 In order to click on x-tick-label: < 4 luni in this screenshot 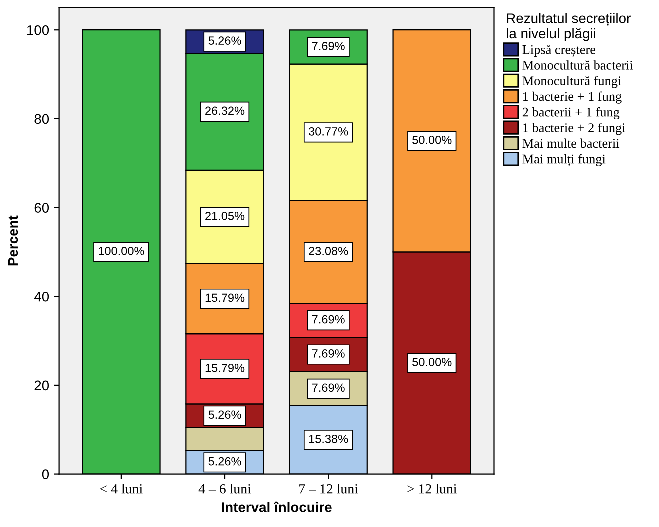, I will do `click(121, 489)`.